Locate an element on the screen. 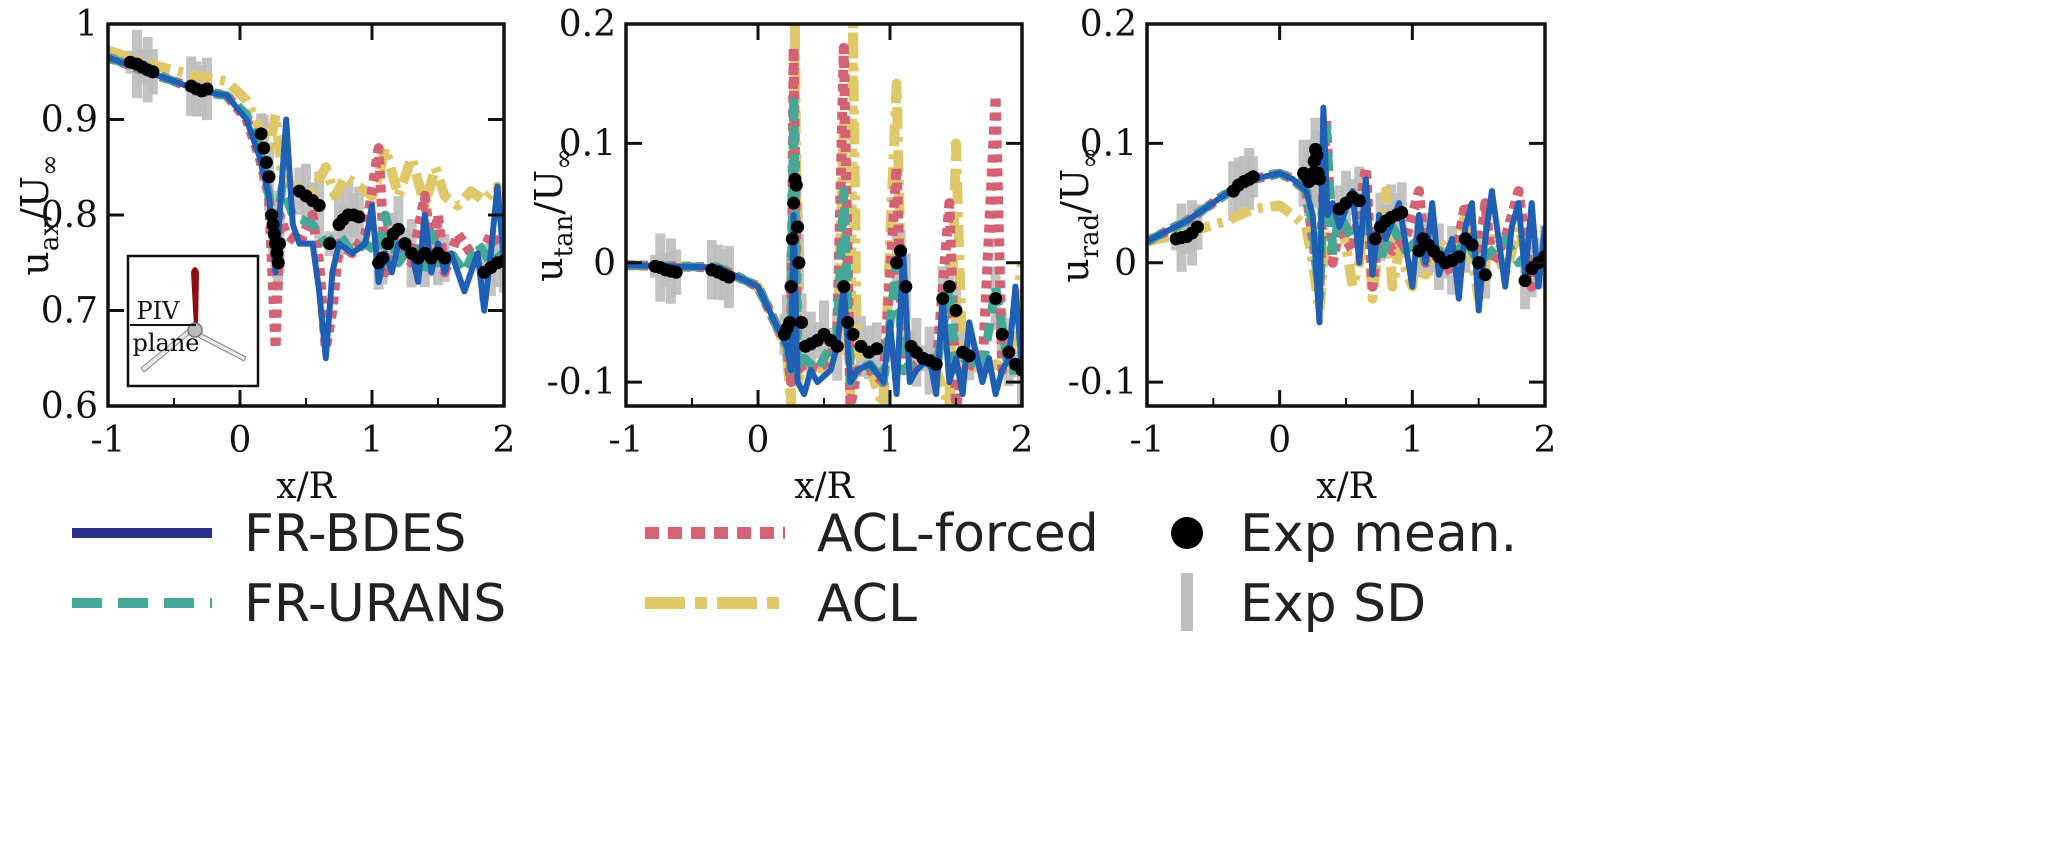 This screenshot has height=849, width=2067. legend-label: FR-BDES is located at coordinates (355, 534).